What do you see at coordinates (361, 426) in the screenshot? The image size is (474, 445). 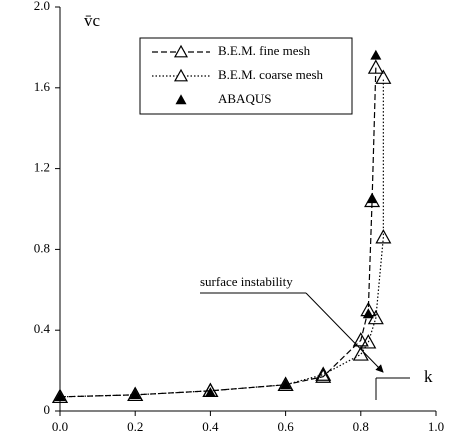 I see `x-tick-label: 0.8` at bounding box center [361, 426].